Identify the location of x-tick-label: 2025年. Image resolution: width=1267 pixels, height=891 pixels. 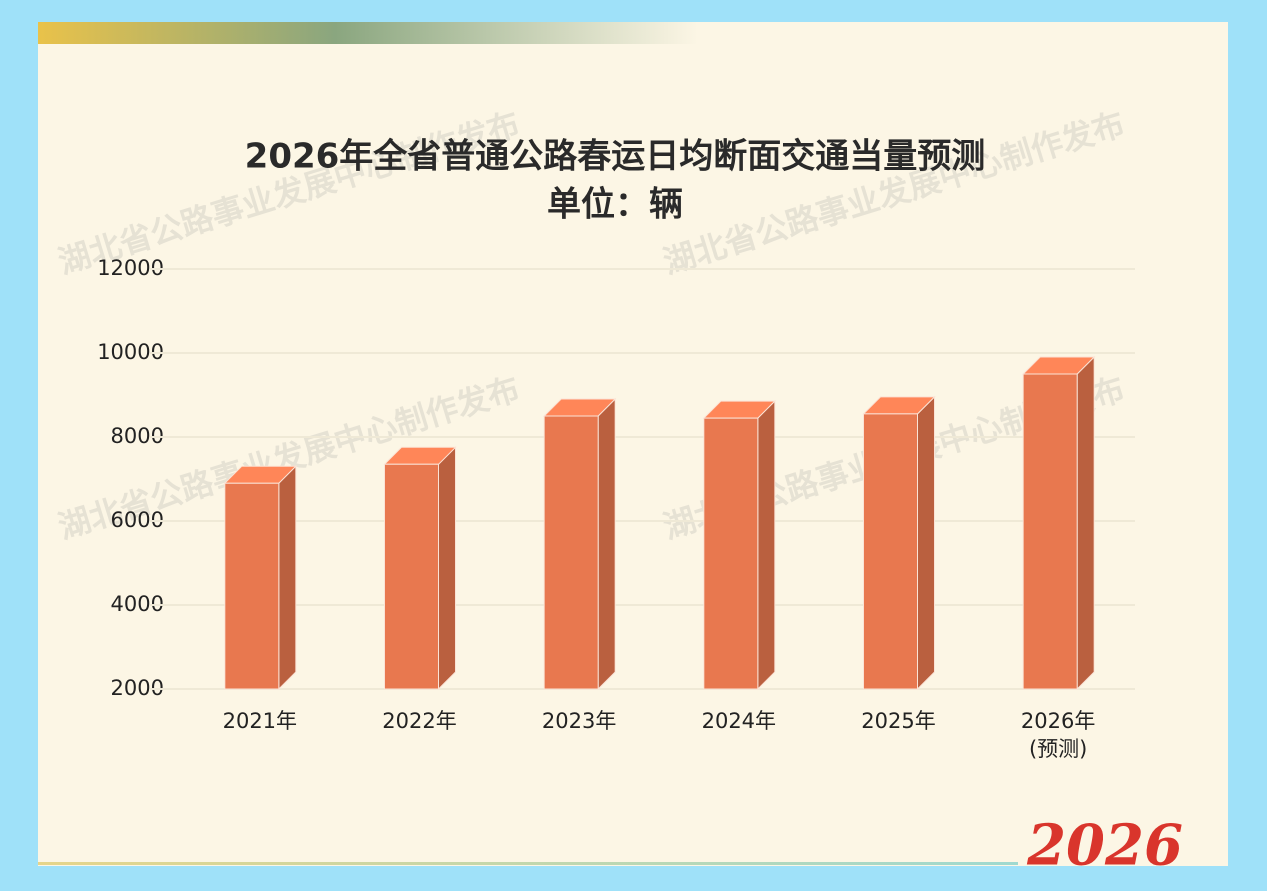
(898, 721).